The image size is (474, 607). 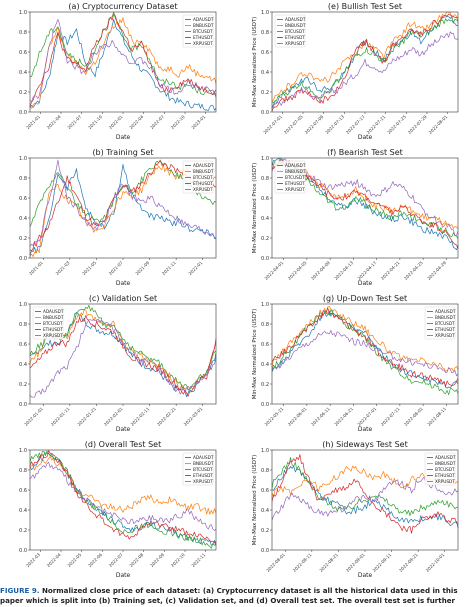 What do you see at coordinates (33, 560) in the screenshot?
I see `x-tick-label: 2022-03` at bounding box center [33, 560].